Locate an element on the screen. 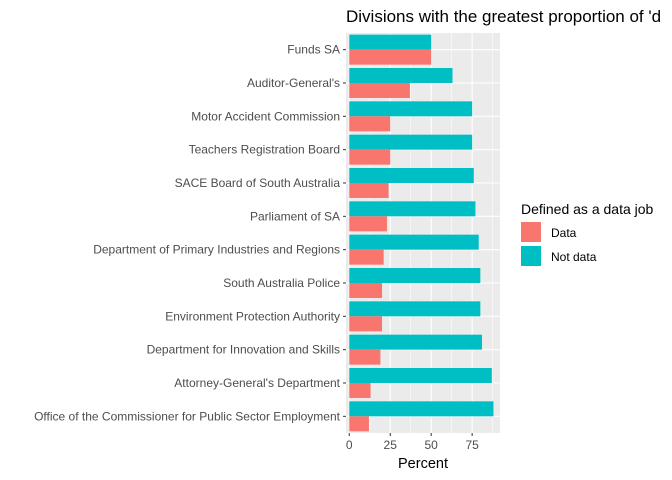 The height and width of the screenshot is (480, 672). x-axis-label: Percent is located at coordinates (423, 464).